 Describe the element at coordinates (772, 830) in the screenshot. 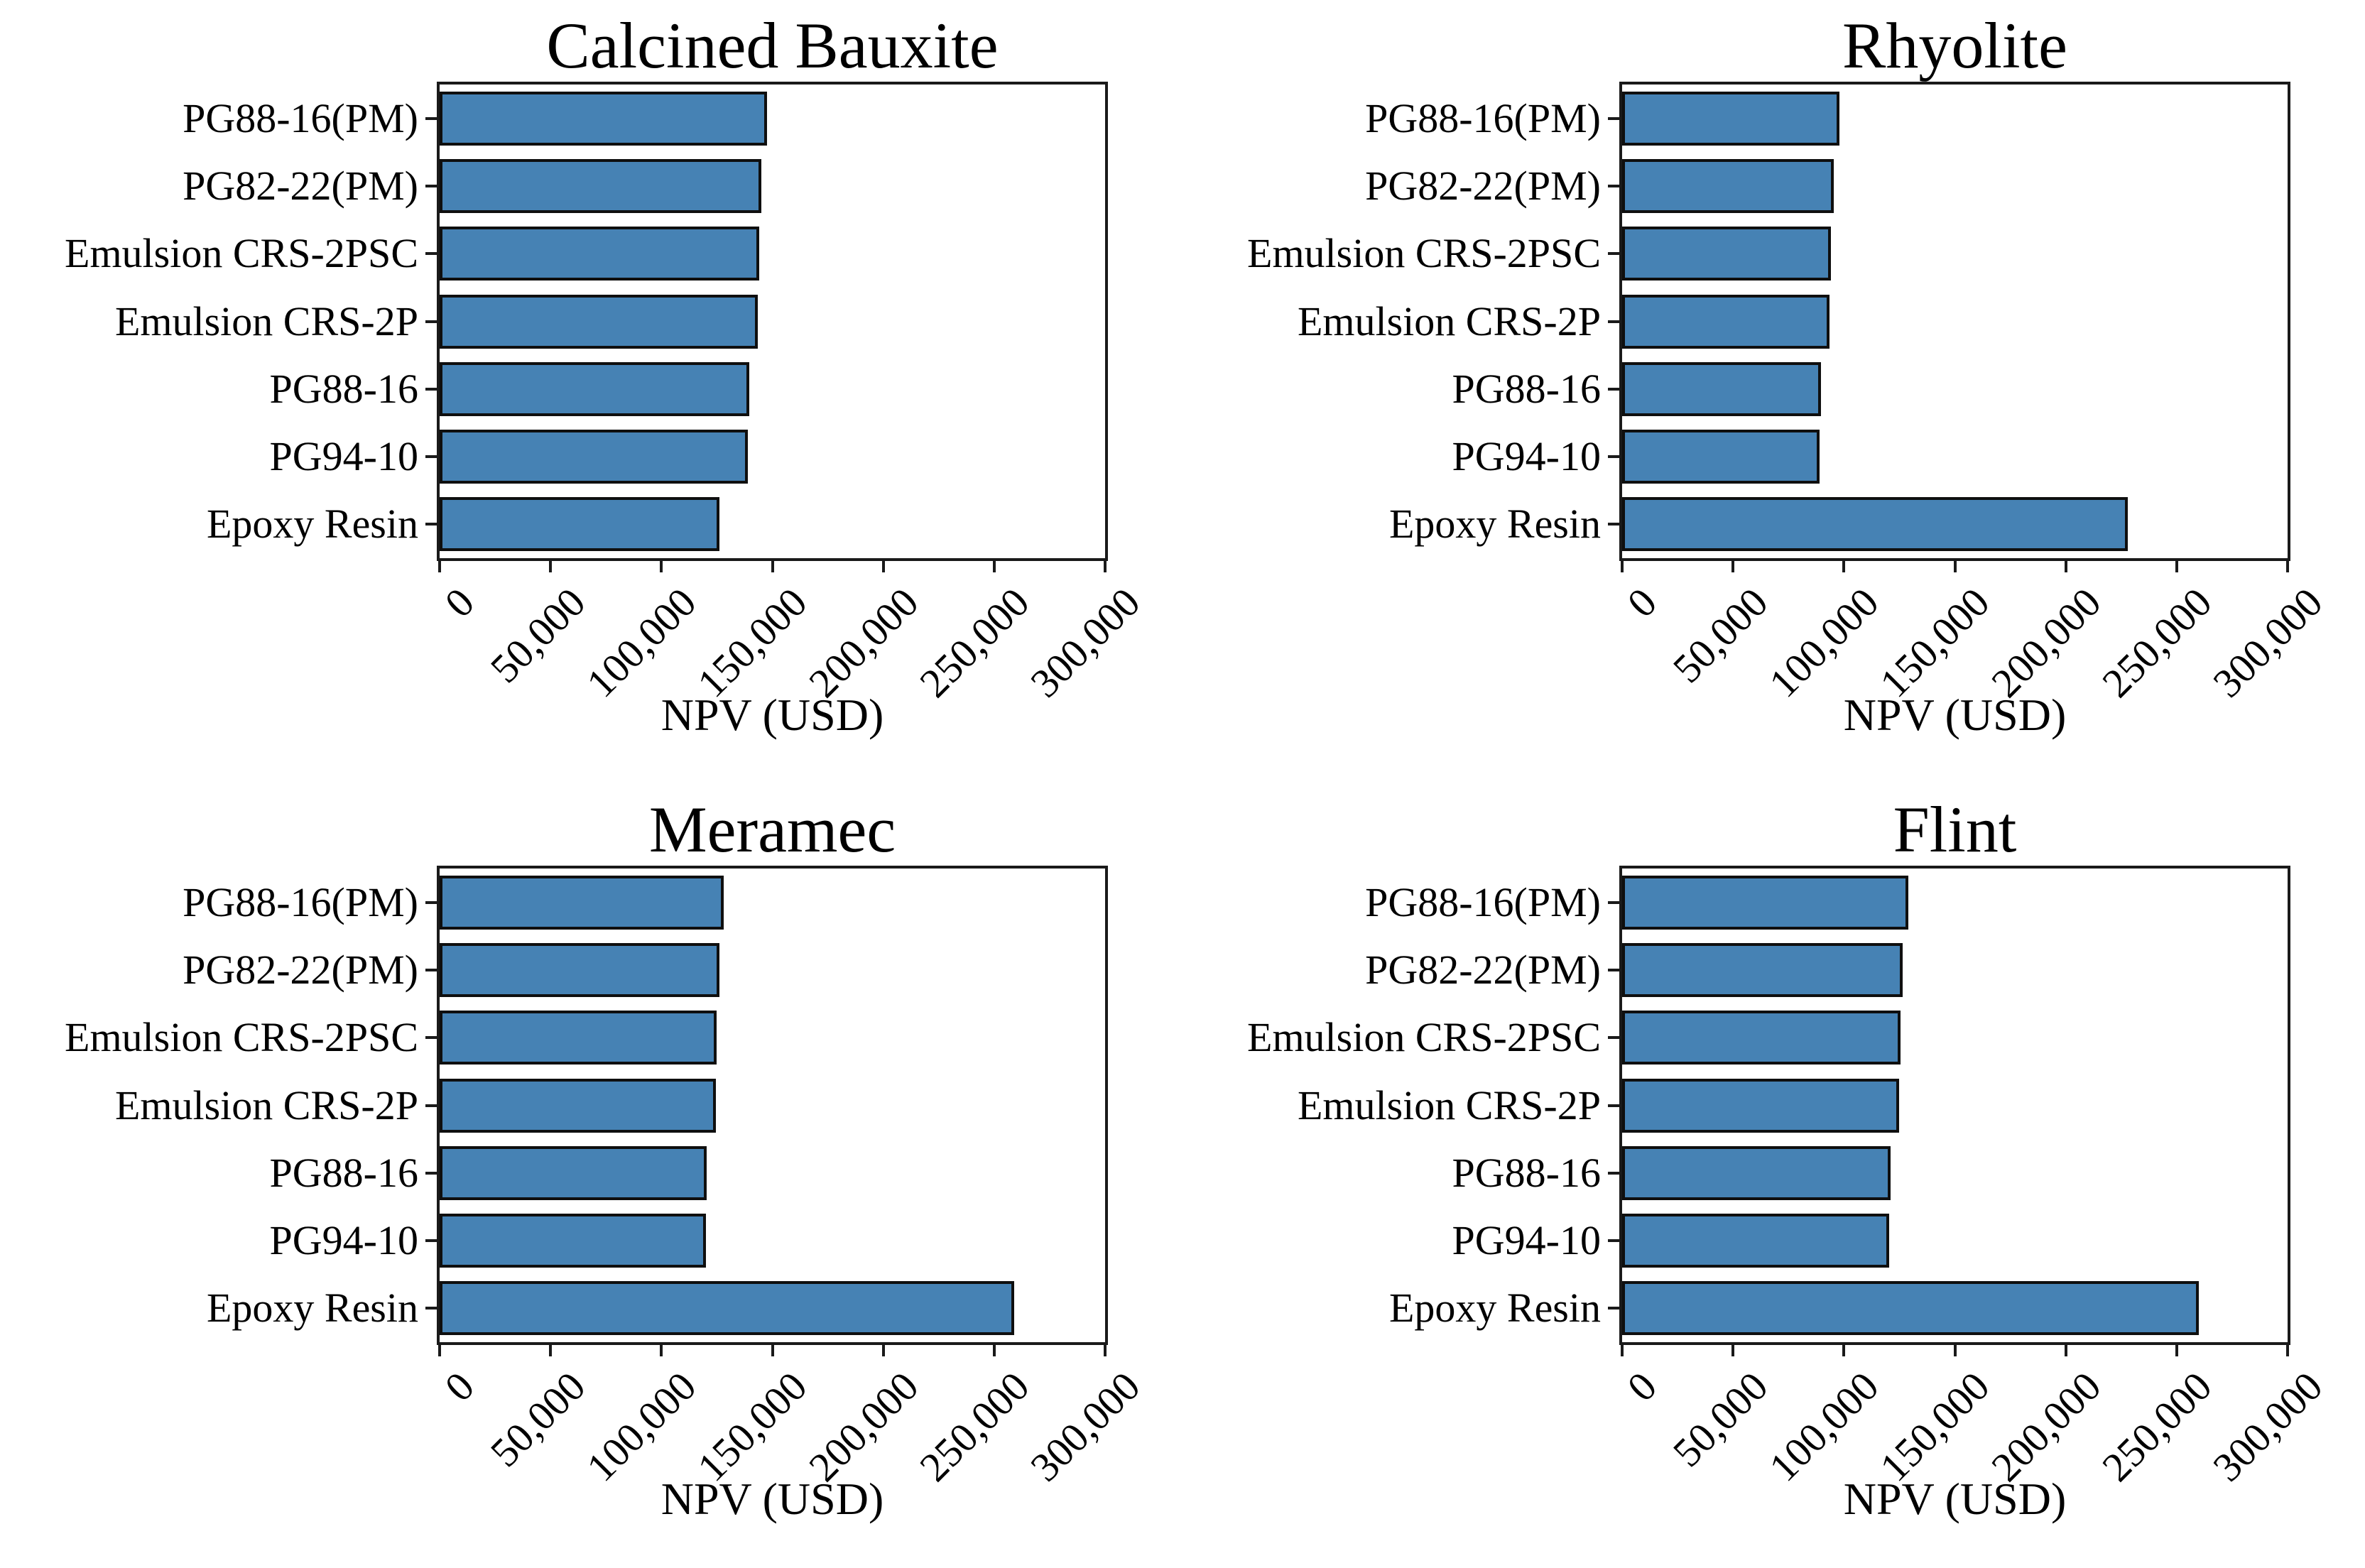

I see `chart-title: Meramec` at that location.